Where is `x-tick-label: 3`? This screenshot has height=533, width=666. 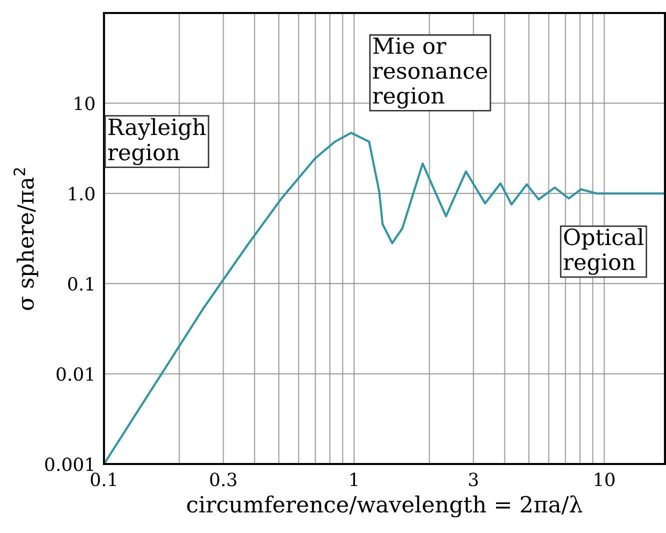 x-tick-label: 3 is located at coordinates (473, 479).